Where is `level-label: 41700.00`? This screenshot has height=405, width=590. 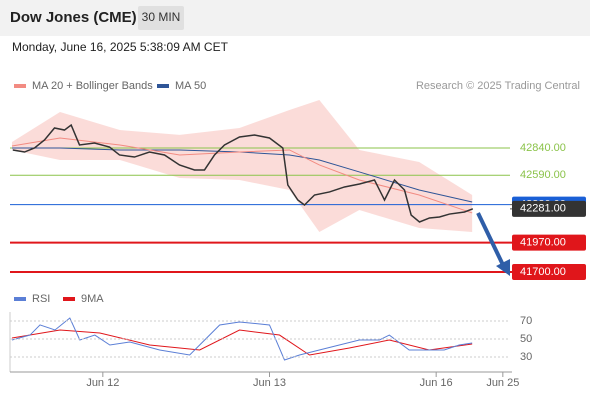
level-label: 41700.00 is located at coordinates (543, 272).